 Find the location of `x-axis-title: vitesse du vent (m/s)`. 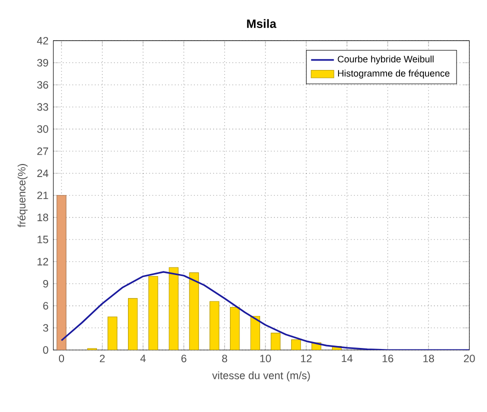

x-axis-title: vitesse du vent (m/s) is located at coordinates (261, 376).